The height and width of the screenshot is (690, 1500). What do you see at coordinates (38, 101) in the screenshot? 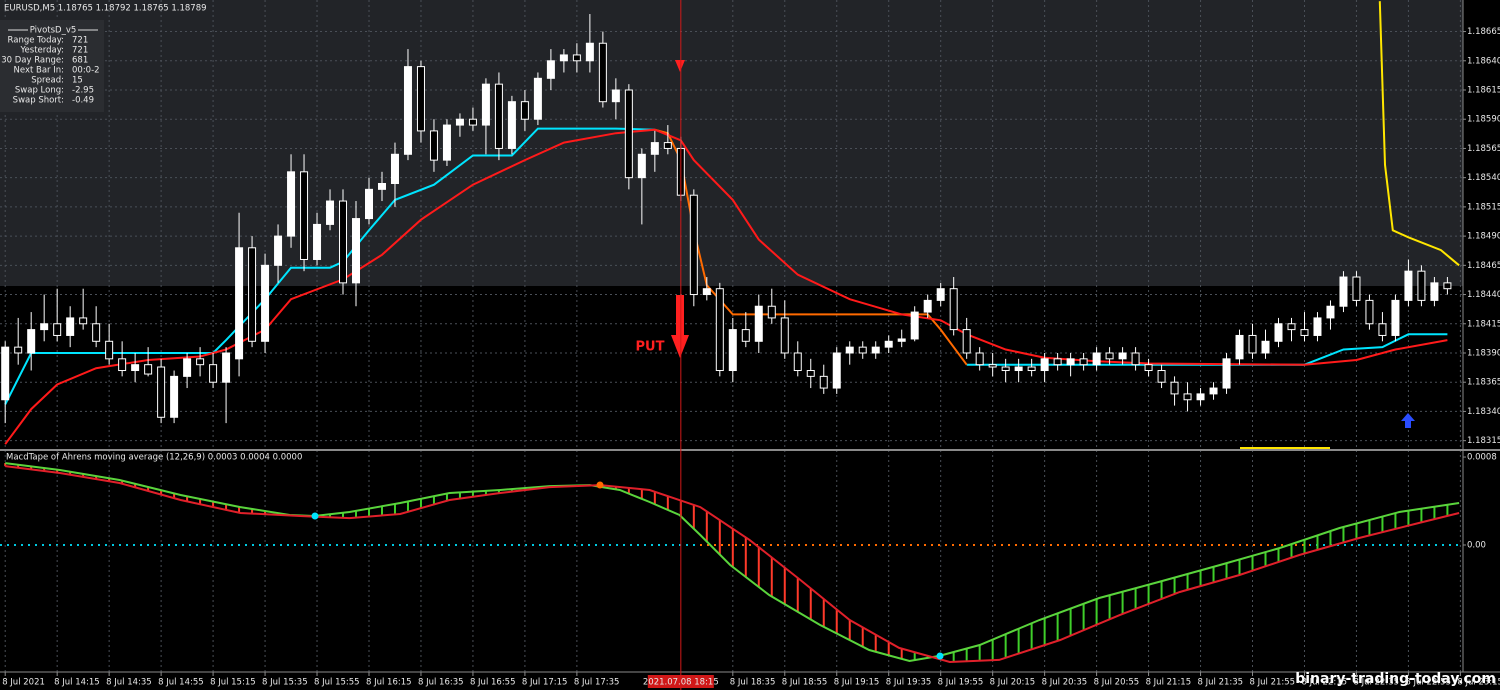
I see `info-label: Swap Short:` at bounding box center [38, 101].